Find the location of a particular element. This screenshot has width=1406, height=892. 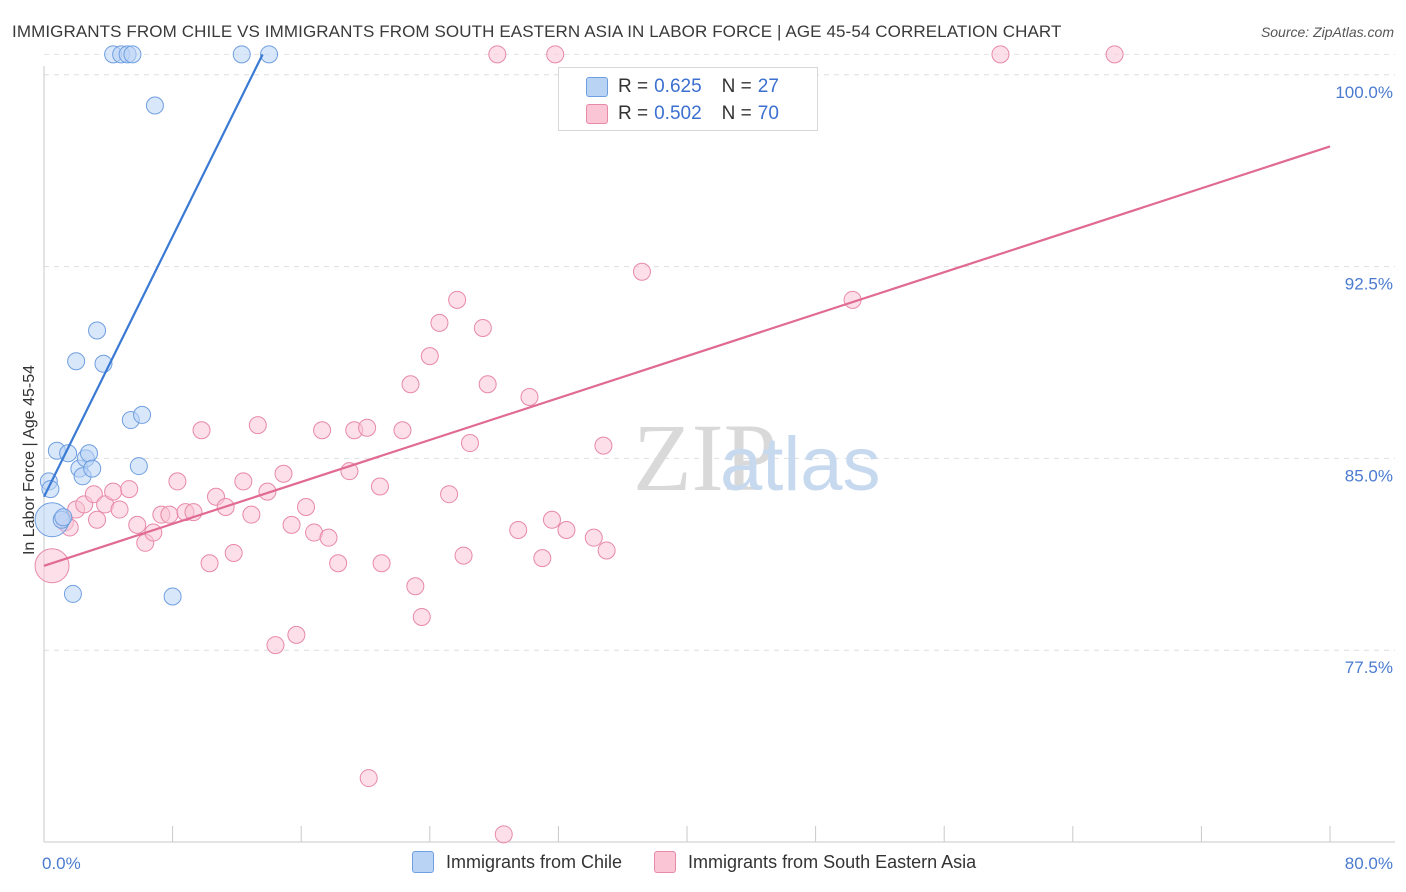

legend-row-chile: R = 0.625 N = 27 is located at coordinates (669, 87).